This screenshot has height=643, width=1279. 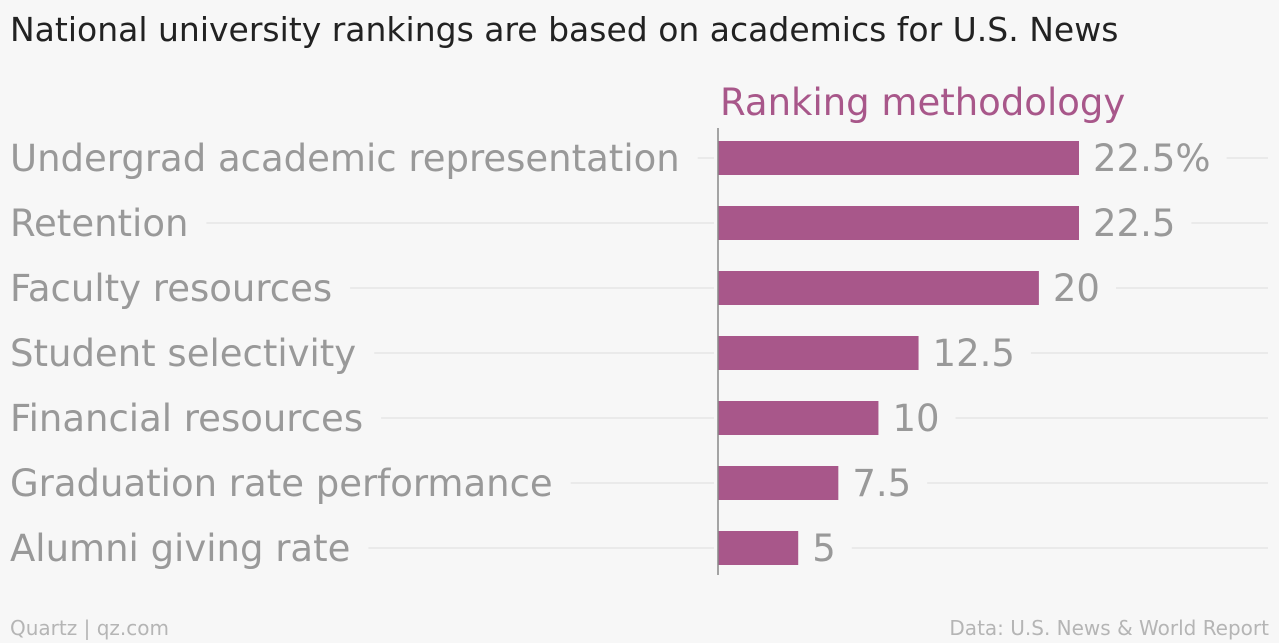 What do you see at coordinates (881, 483) in the screenshot?
I see `value-label: 7.5` at bounding box center [881, 483].